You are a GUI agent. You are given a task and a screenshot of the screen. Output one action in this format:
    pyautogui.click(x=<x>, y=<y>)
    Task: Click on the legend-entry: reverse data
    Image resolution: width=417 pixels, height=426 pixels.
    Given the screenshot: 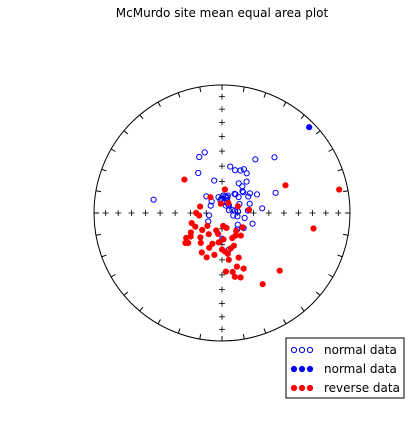 What is the action you would take?
    pyautogui.click(x=345, y=388)
    